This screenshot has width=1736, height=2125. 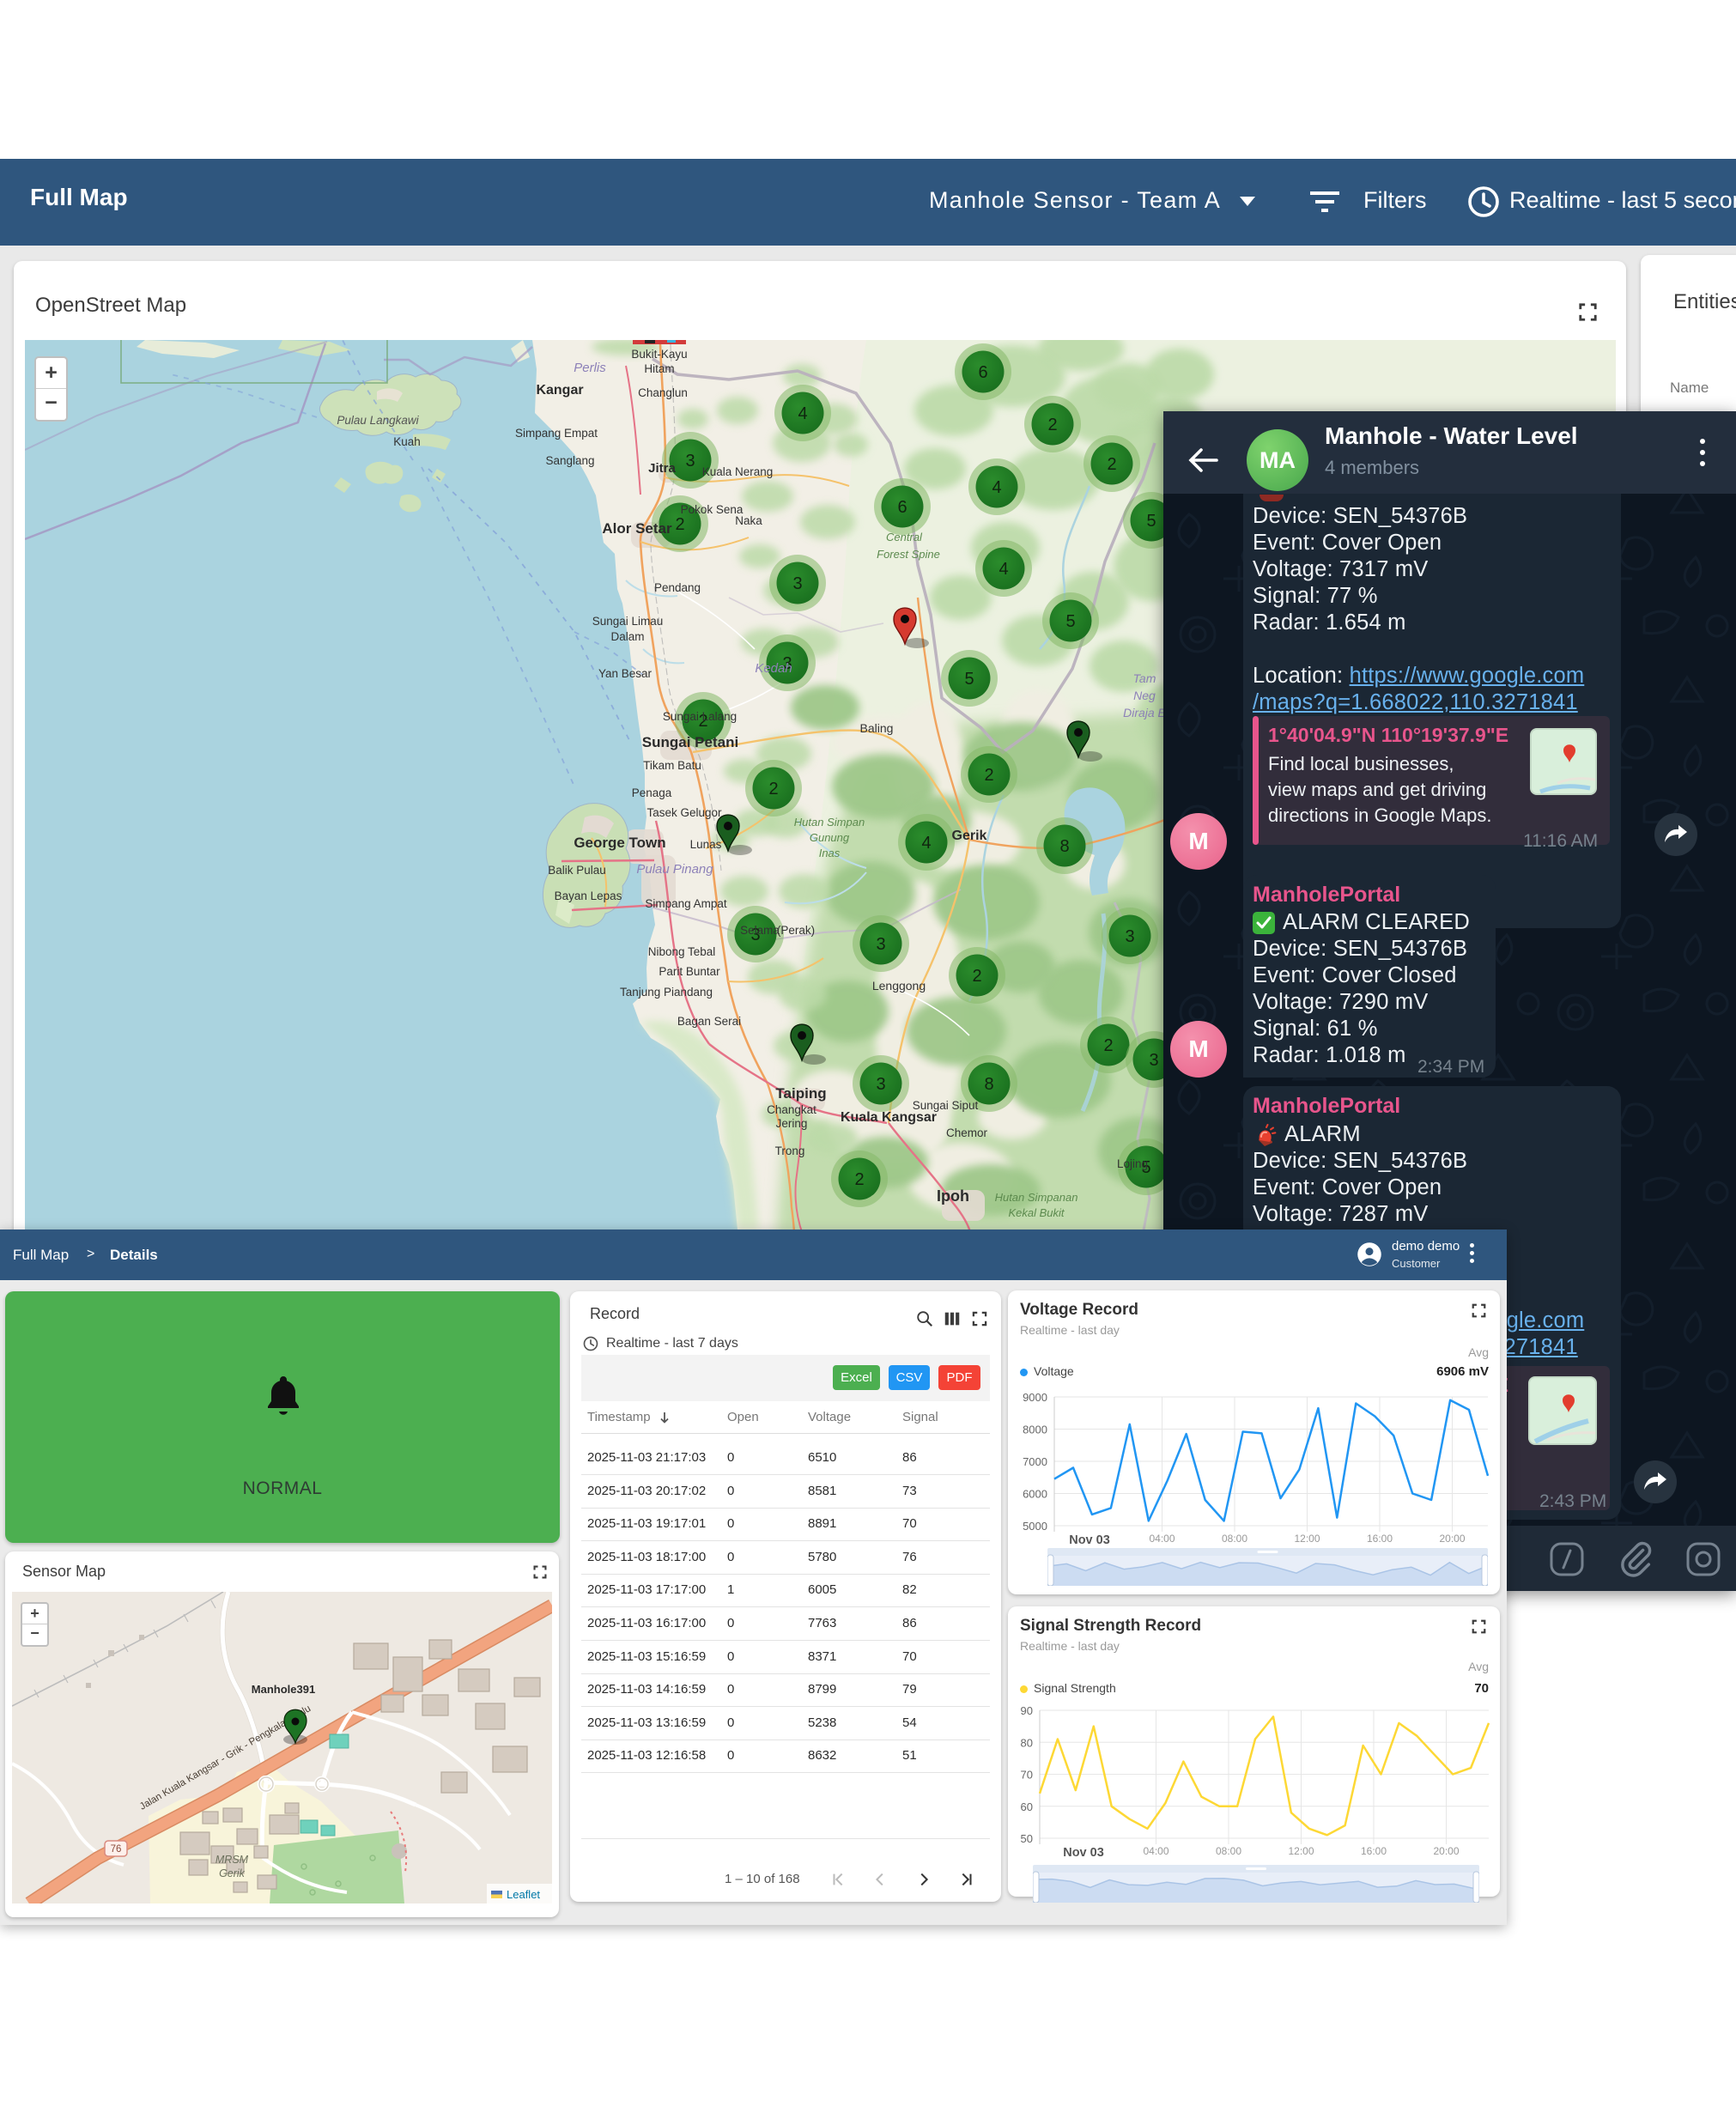 What do you see at coordinates (1036, 1212) in the screenshot?
I see `svg-text: Kekal Bukit` at bounding box center [1036, 1212].